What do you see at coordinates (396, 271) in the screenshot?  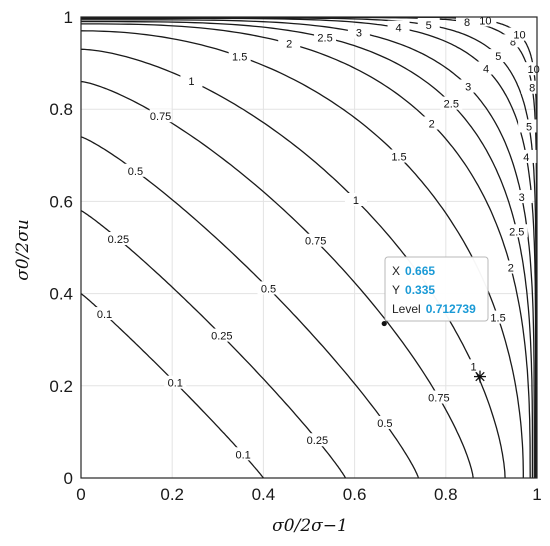 I see `datatip-x-label: X` at bounding box center [396, 271].